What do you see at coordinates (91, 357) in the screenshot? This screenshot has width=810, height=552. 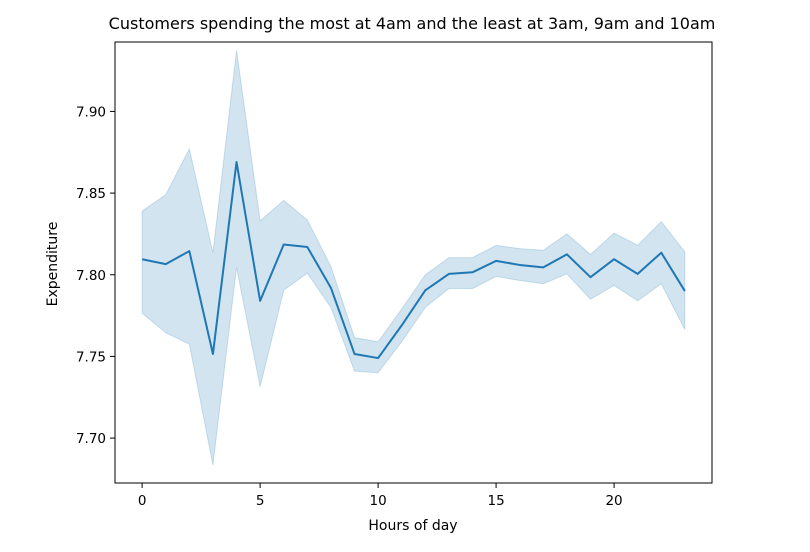 I see `y-tick-label: 7.75` at bounding box center [91, 357].